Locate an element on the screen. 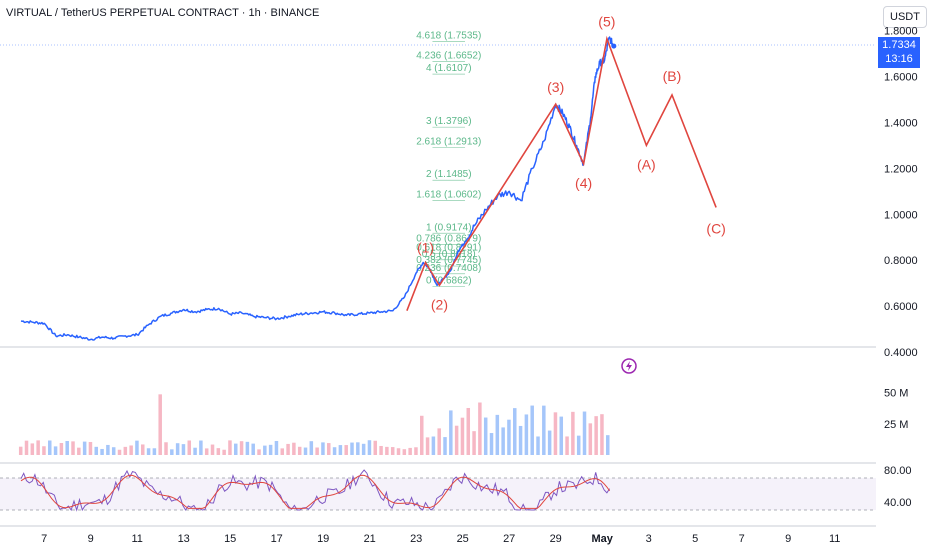  wave-label: (C) is located at coordinates (715, 228).